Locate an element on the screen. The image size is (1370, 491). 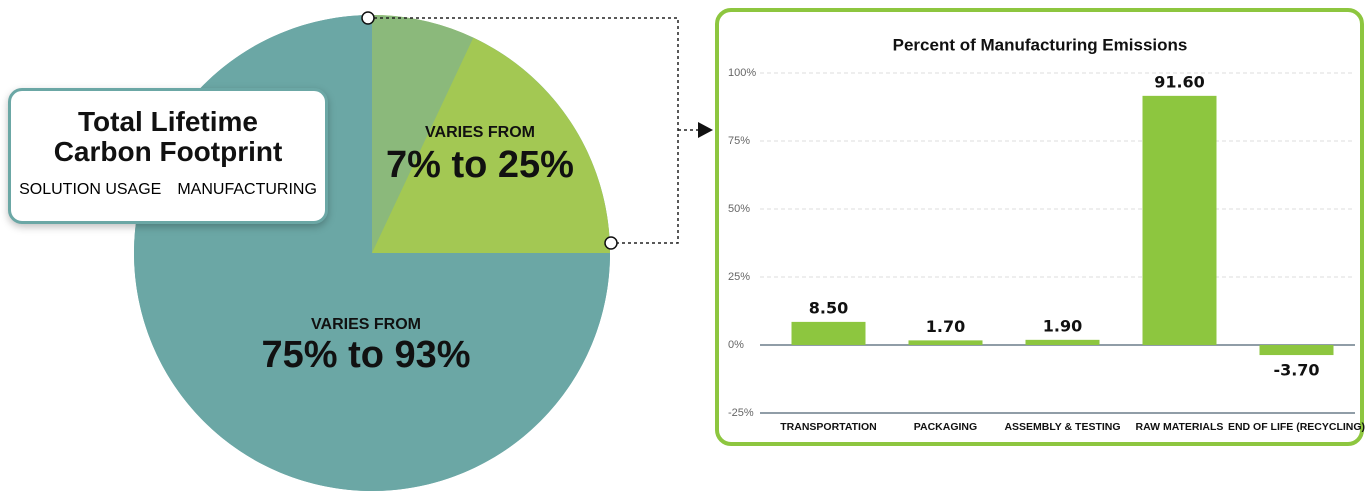
y-tick-label: 75% is located at coordinates (739, 141).